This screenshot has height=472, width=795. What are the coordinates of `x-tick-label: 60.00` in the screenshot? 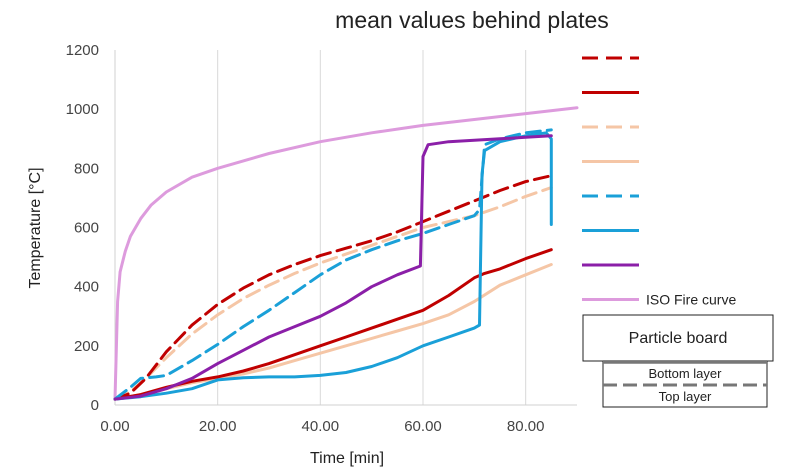 It's located at (423, 426).